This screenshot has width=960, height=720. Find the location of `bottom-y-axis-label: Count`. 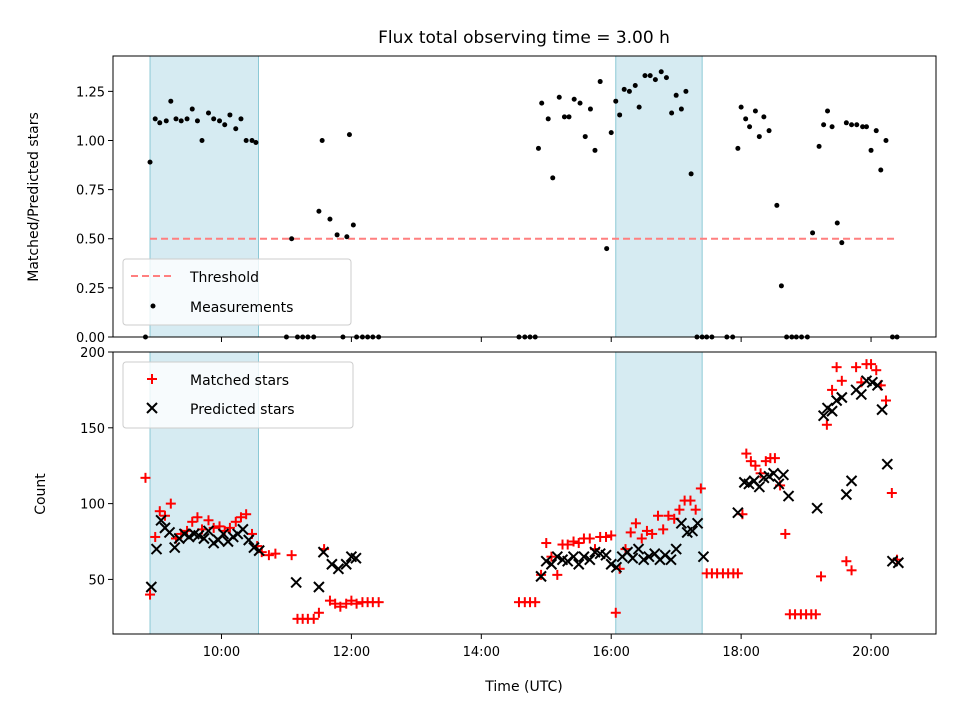

bottom-y-axis-label: Count is located at coordinates (41, 494).